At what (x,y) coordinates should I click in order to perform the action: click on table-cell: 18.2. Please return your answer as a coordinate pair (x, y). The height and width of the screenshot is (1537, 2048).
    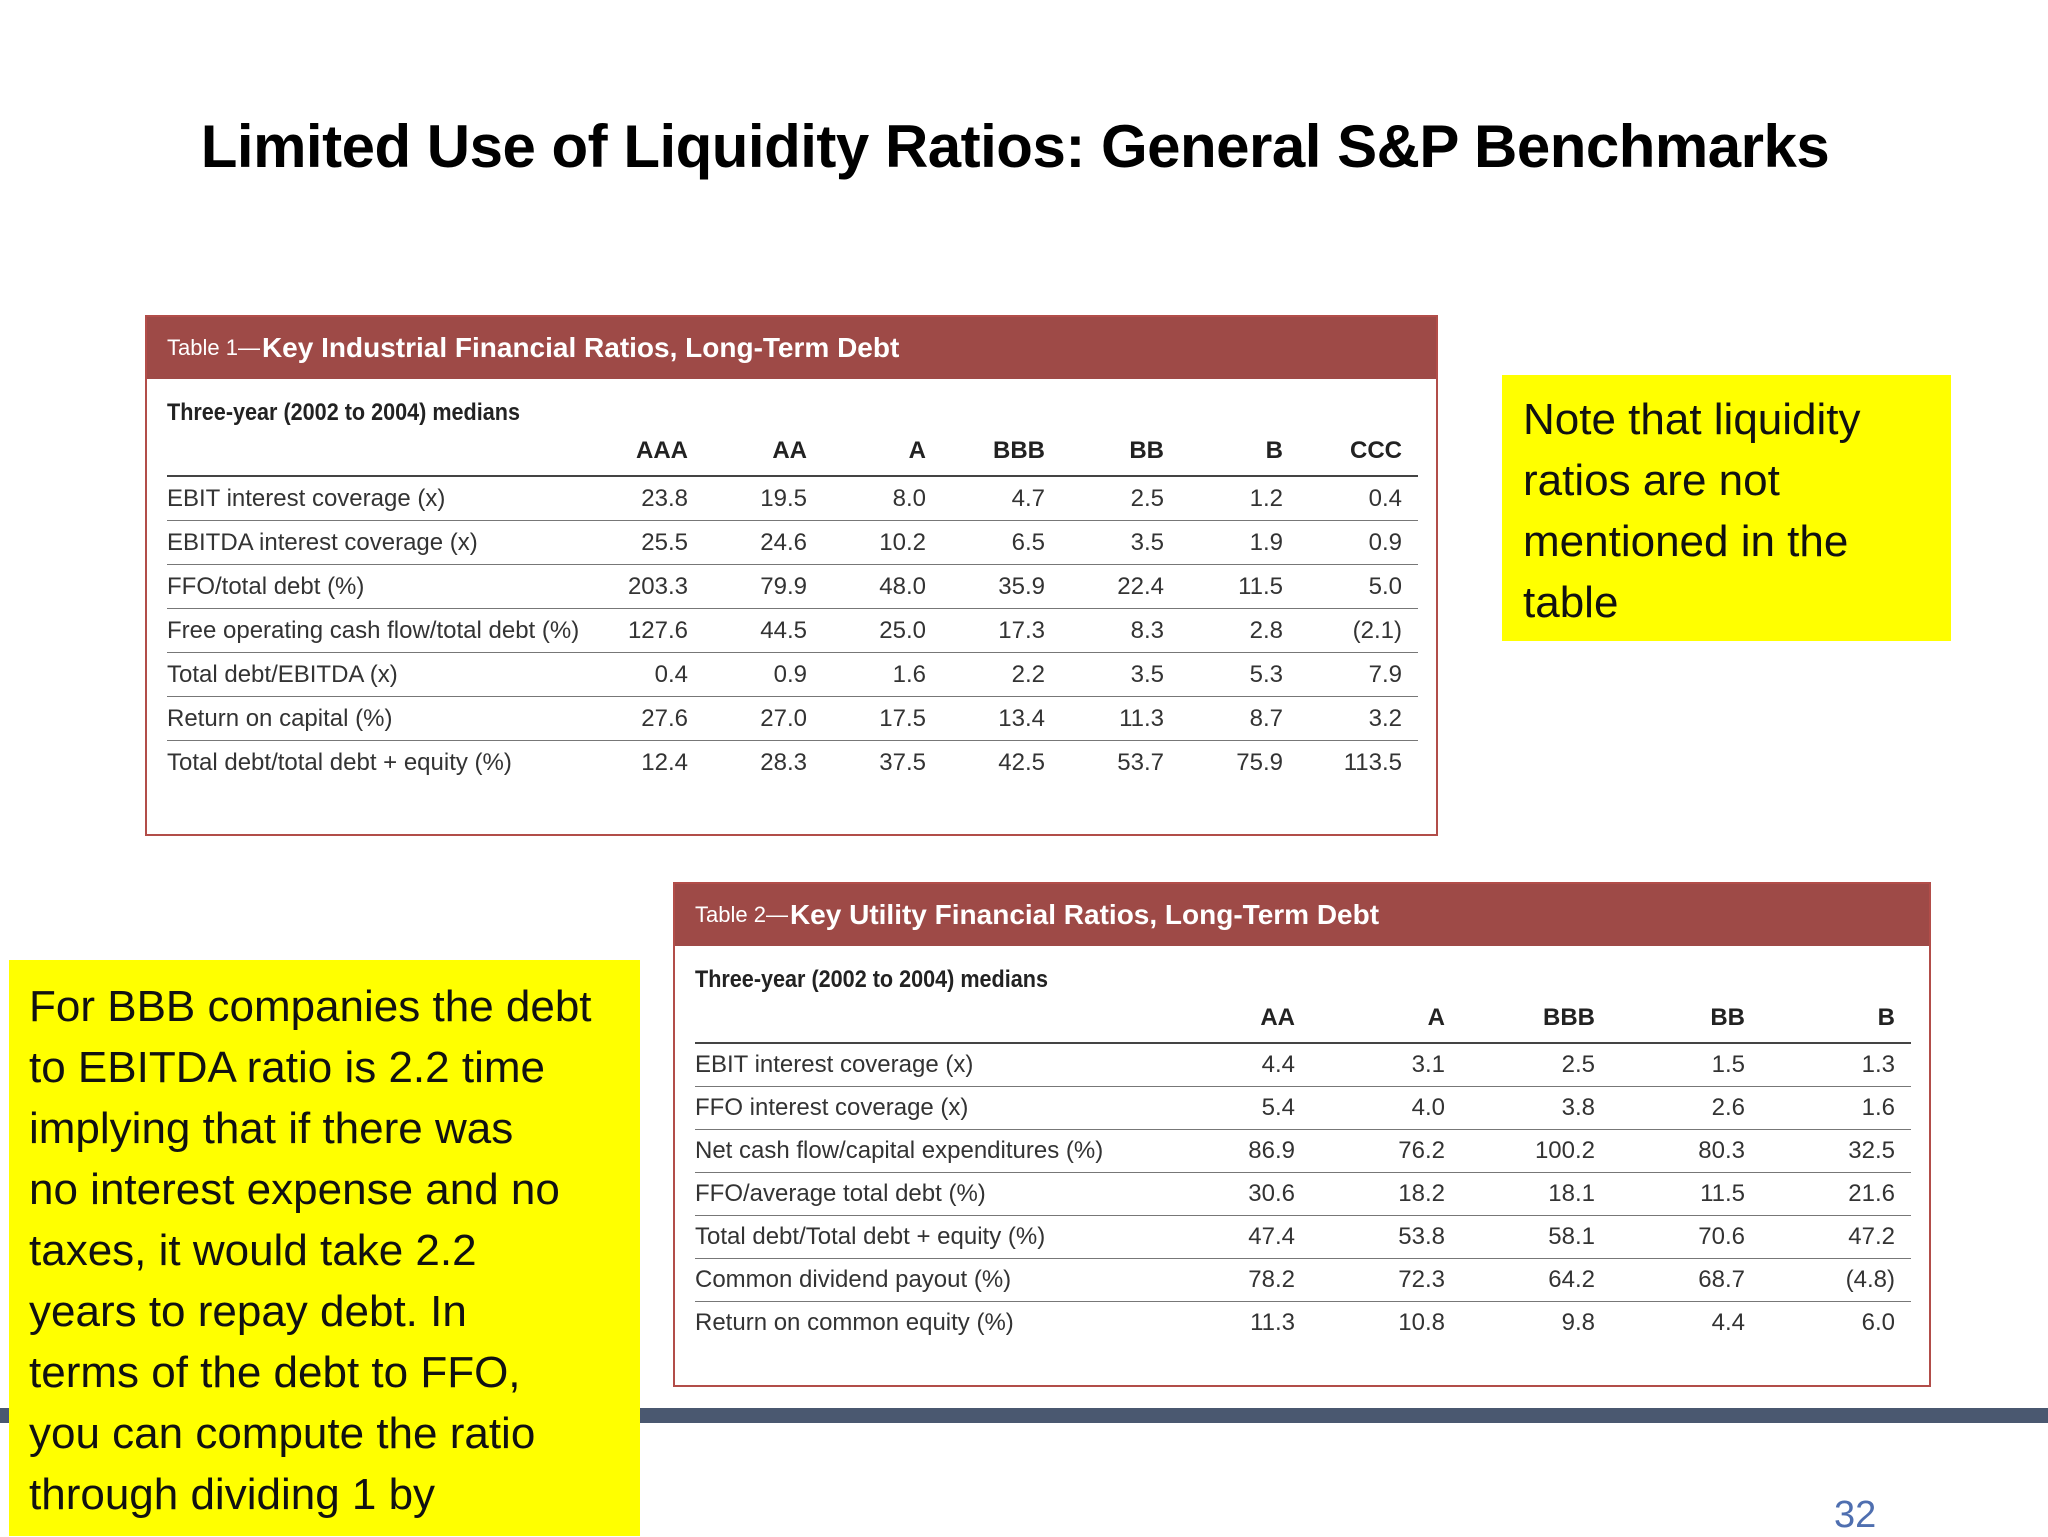
    Looking at the image, I should click on (1386, 1194).